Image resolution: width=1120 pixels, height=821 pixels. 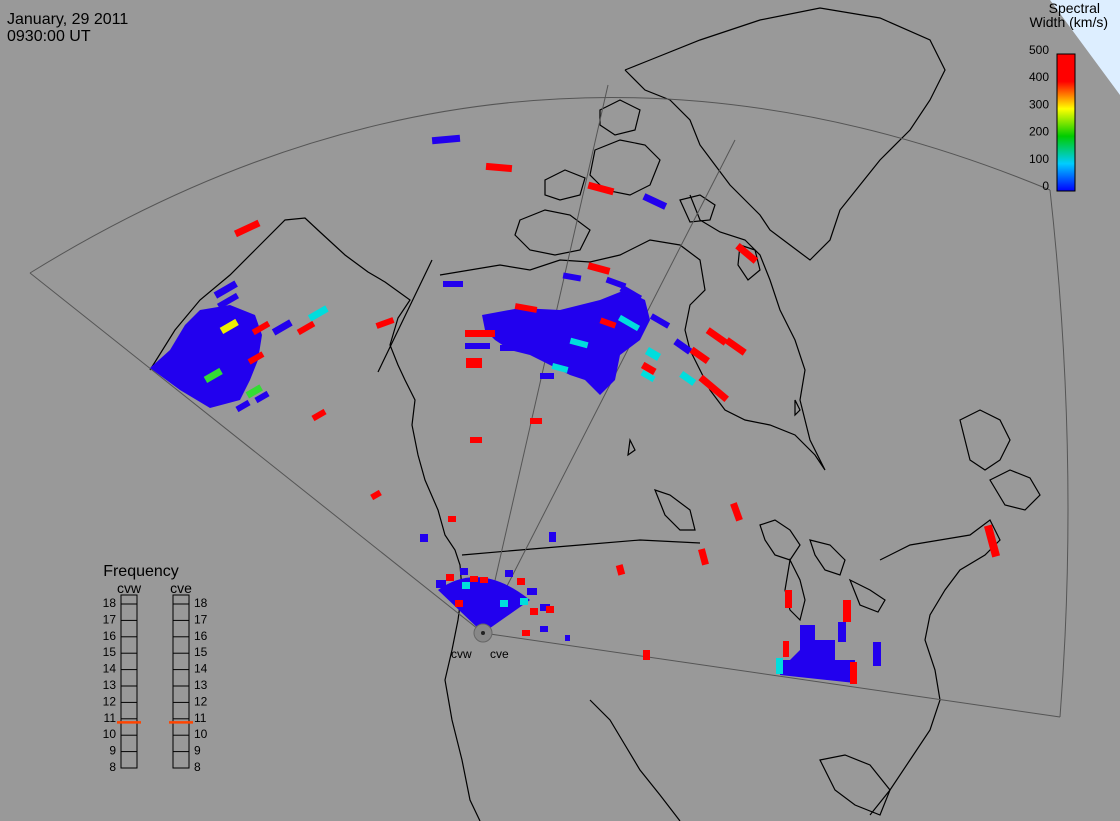 What do you see at coordinates (1039, 50) in the screenshot?
I see `colorbar-tick-label: 500` at bounding box center [1039, 50].